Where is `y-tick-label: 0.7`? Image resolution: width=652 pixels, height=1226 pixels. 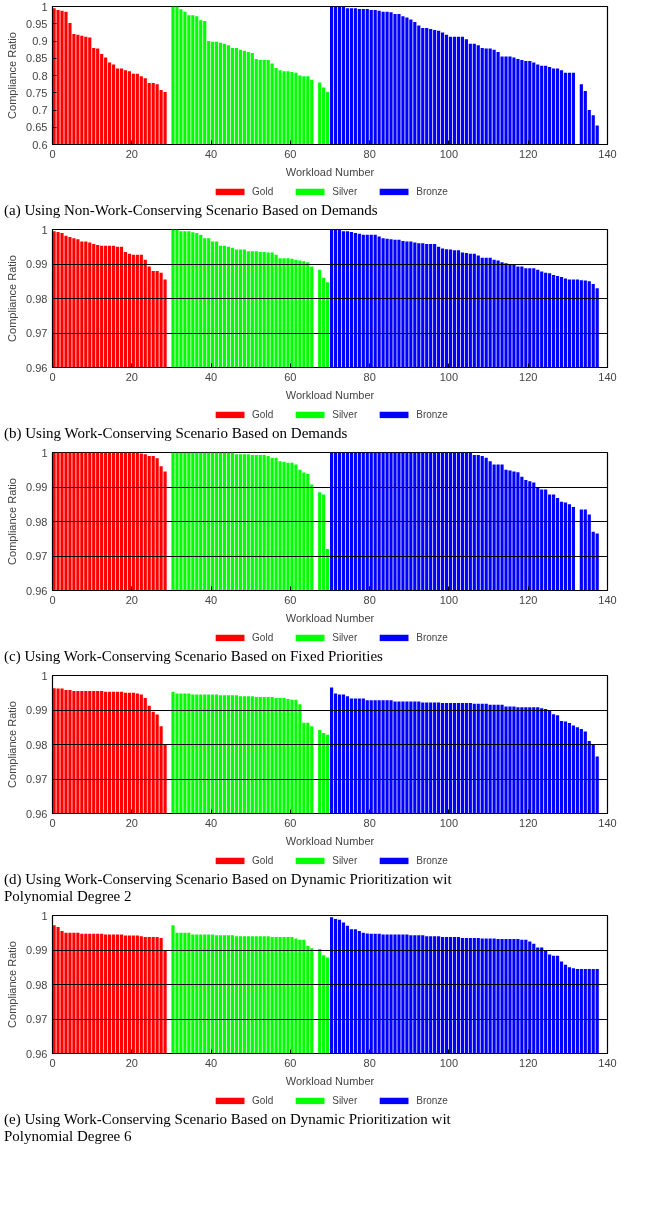 y-tick-label: 0.7 is located at coordinates (40, 110).